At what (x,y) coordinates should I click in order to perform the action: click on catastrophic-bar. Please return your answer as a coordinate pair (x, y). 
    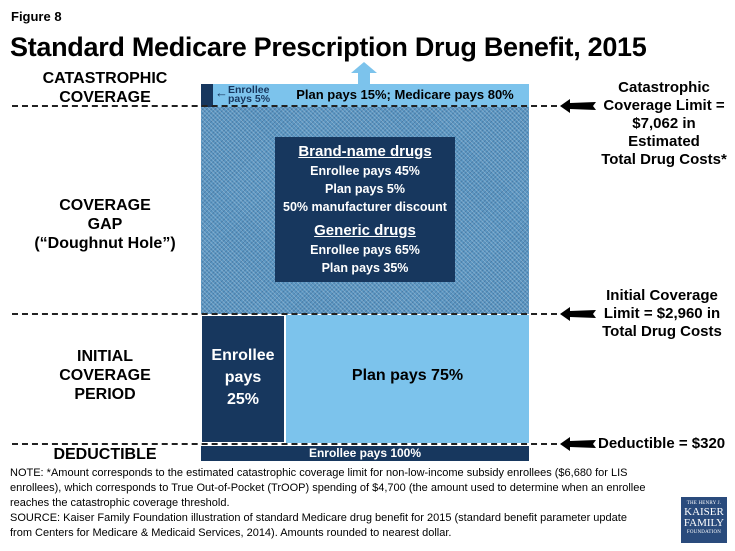
    Looking at the image, I should click on (365, 95).